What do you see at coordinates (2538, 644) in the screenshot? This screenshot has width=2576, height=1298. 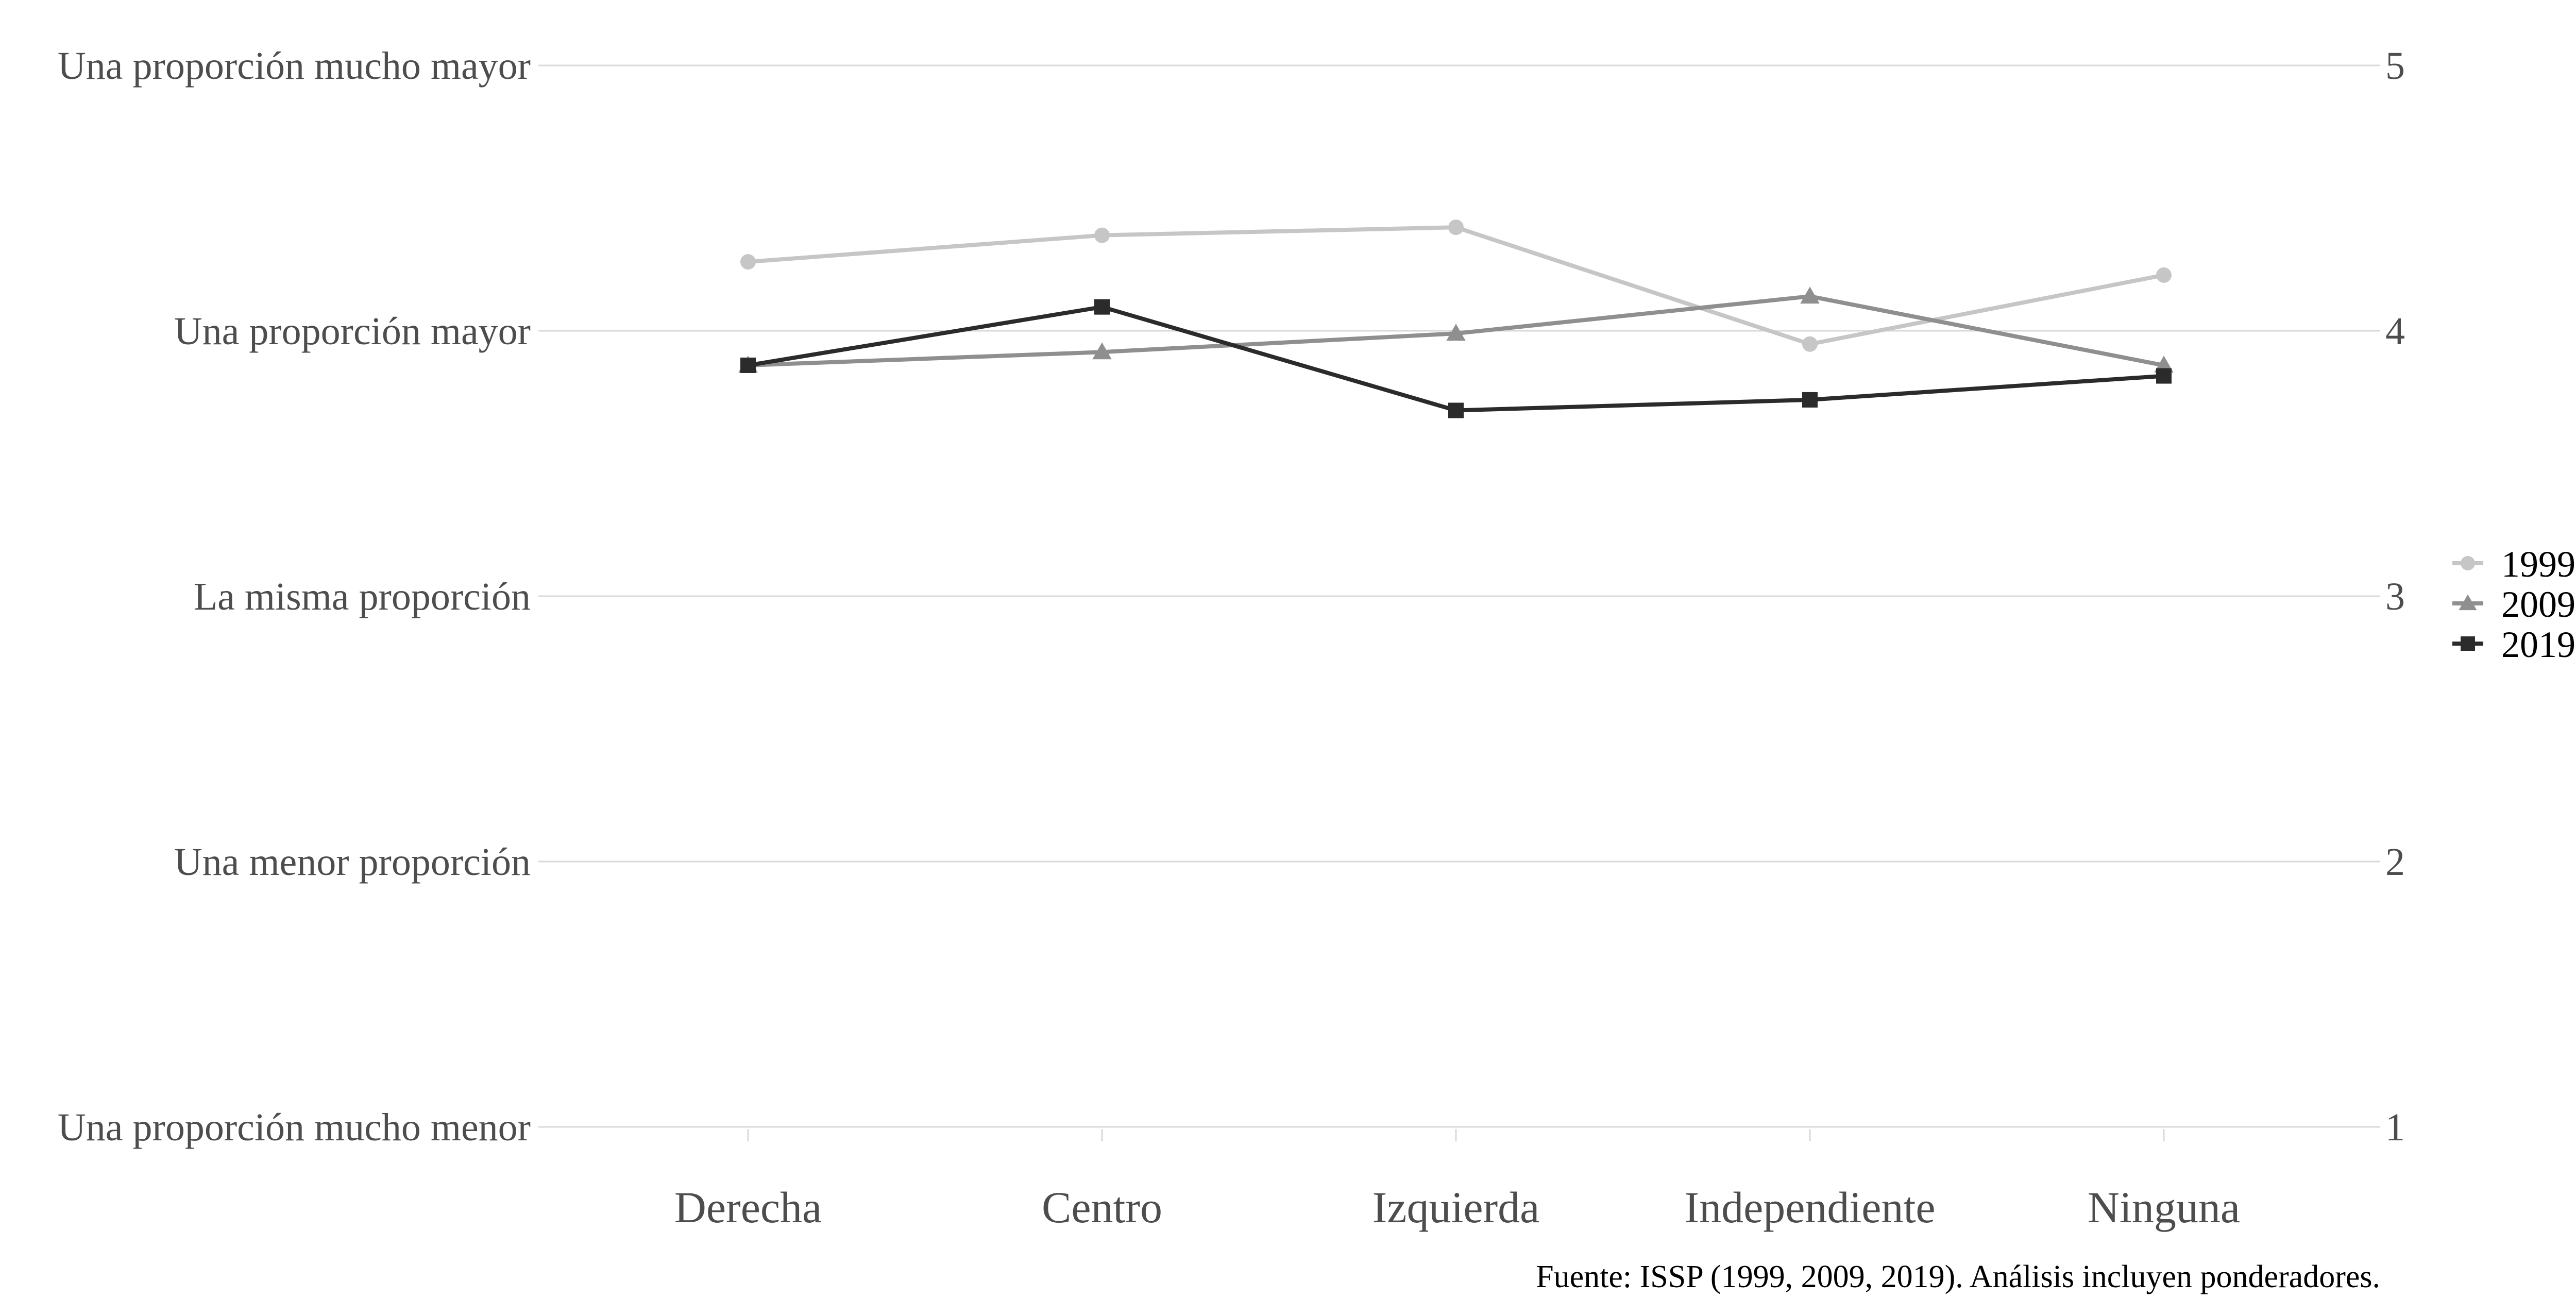 I see `legend-label: 2019` at bounding box center [2538, 644].